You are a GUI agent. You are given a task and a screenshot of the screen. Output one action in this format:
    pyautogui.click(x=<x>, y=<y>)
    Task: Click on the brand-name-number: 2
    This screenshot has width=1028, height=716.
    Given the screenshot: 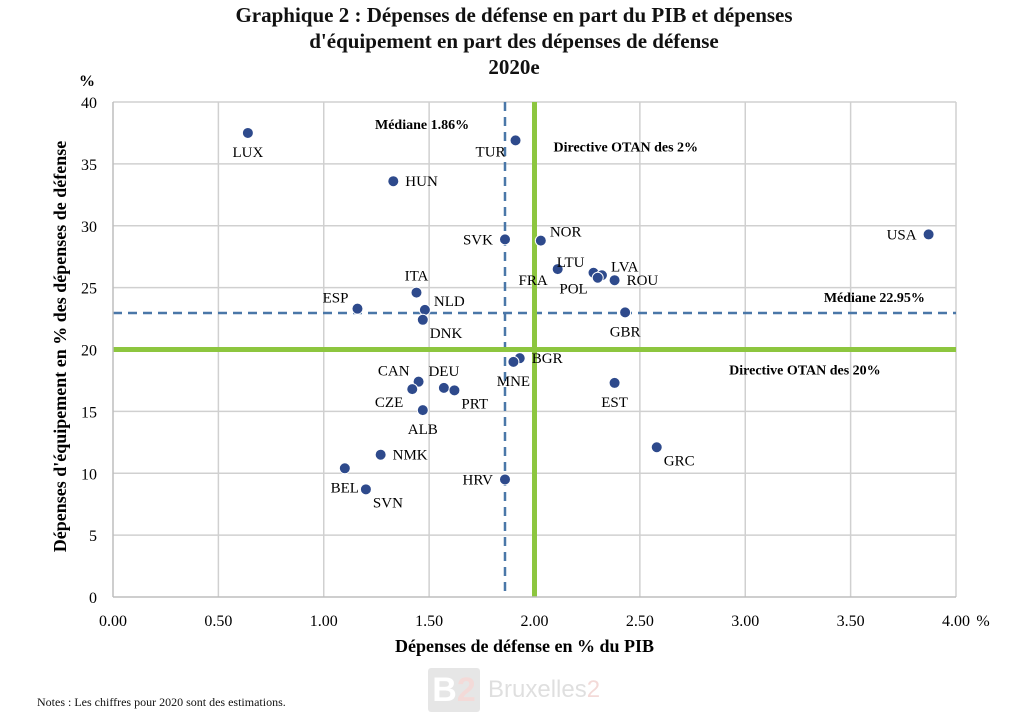 What is the action you would take?
    pyautogui.click(x=593, y=689)
    